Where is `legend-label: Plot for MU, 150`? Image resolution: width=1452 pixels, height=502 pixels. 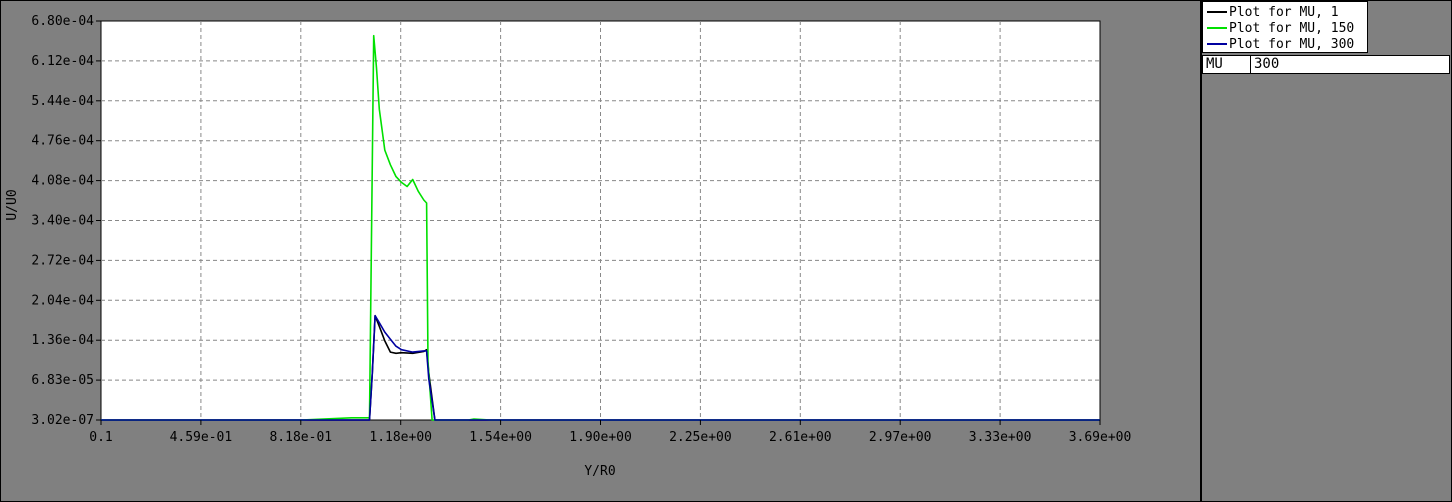
legend-label: Plot for MU, 150 is located at coordinates (1292, 28).